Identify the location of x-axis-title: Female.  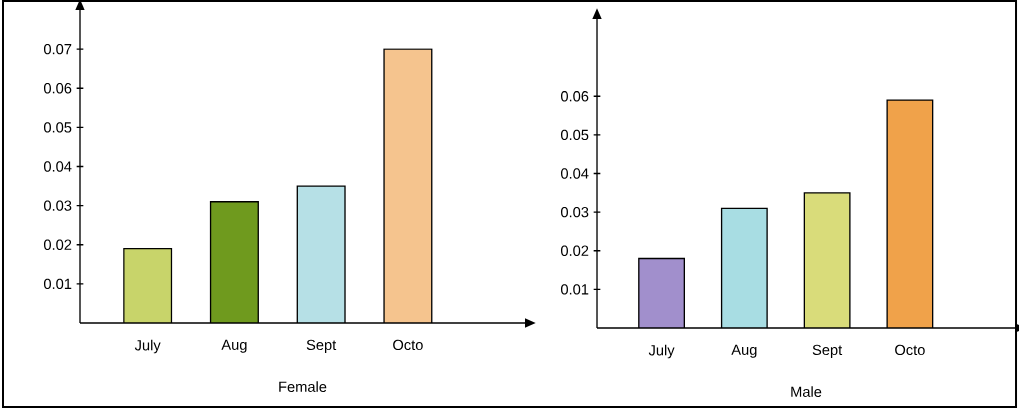
(303, 386).